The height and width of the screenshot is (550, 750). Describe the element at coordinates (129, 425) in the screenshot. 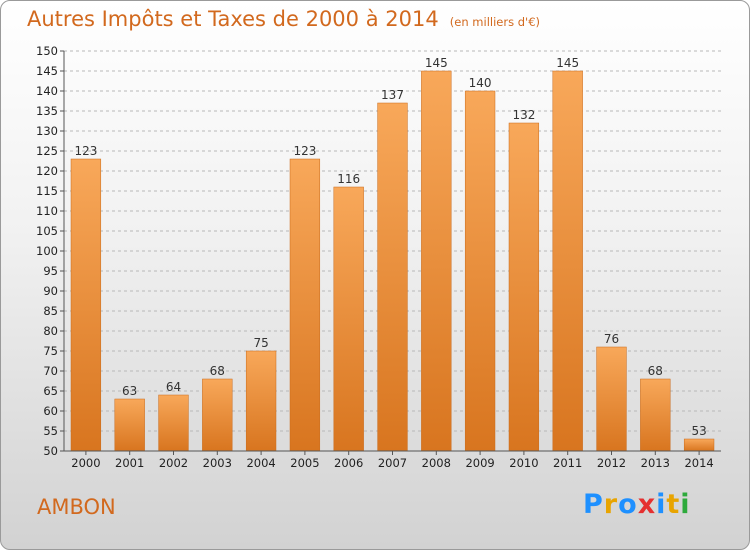

I see `bar-2001` at that location.